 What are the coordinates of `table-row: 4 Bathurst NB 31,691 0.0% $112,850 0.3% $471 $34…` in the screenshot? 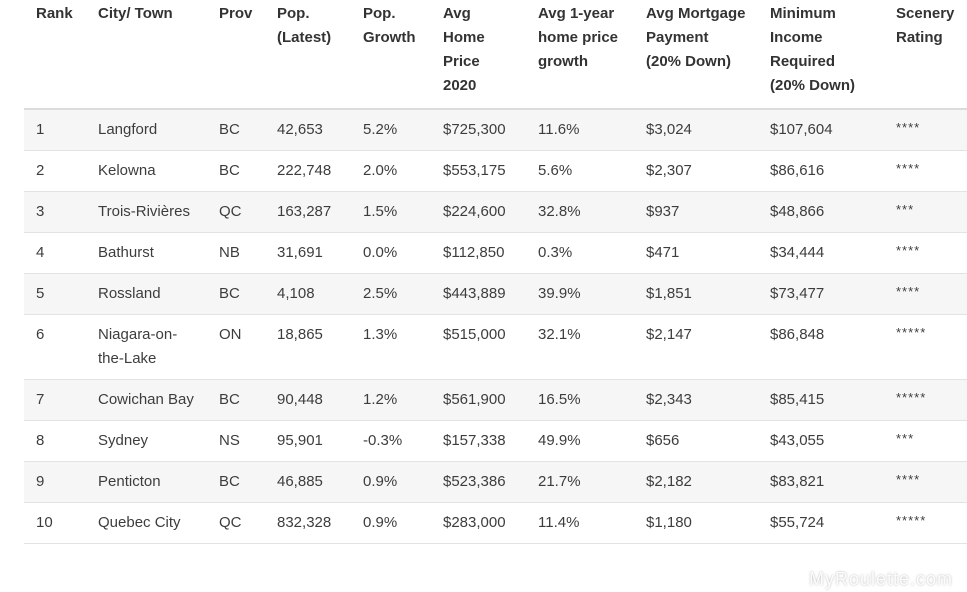 It's located at (495, 253).